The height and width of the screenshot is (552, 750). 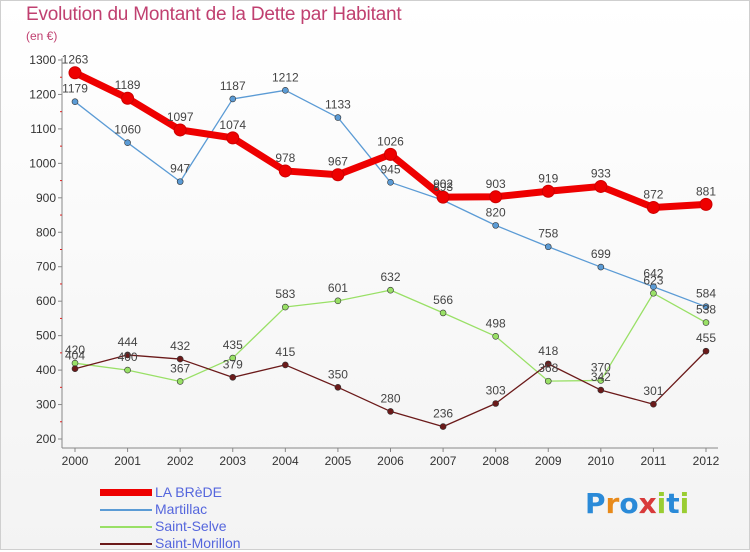 I want to click on data-label: 947, so click(x=180, y=169).